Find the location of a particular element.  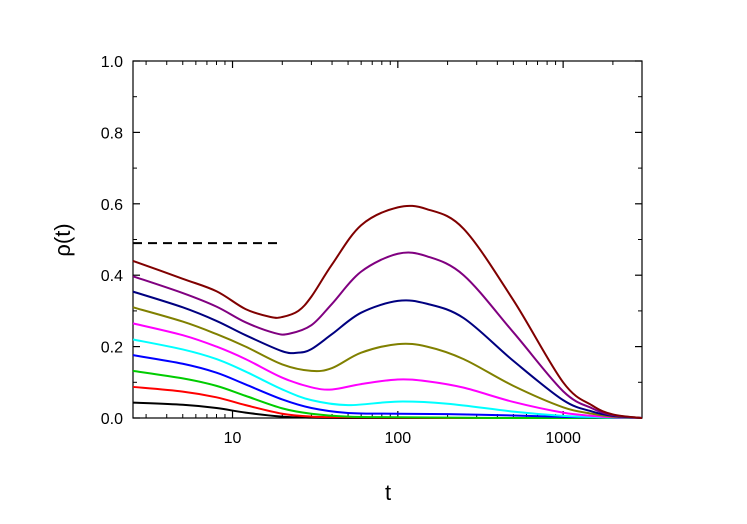

y-tick-label: 0.2 is located at coordinates (112, 348).